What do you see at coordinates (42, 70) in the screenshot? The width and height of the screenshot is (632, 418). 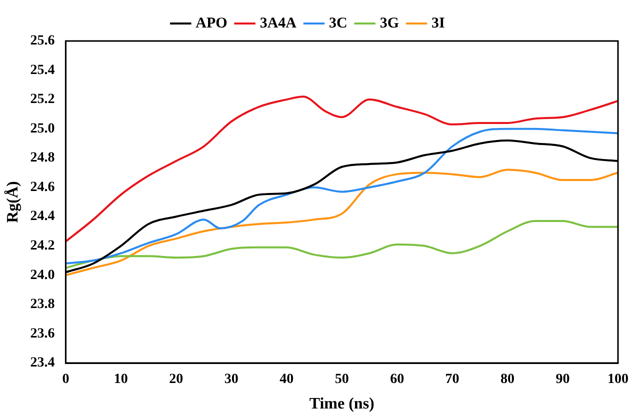 I see `y-tick-label: 25.4` at bounding box center [42, 70].